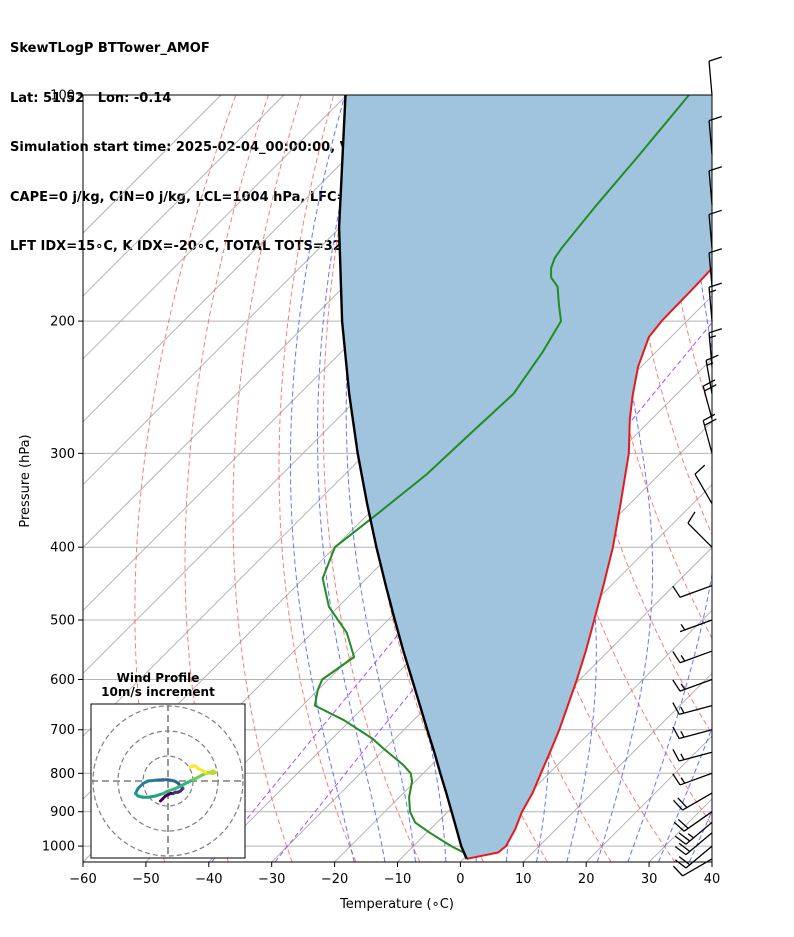 Image resolution: width=794 pixels, height=937 pixels. Describe the element at coordinates (62, 322) in the screenshot. I see `y-tick-label: 200` at that location.